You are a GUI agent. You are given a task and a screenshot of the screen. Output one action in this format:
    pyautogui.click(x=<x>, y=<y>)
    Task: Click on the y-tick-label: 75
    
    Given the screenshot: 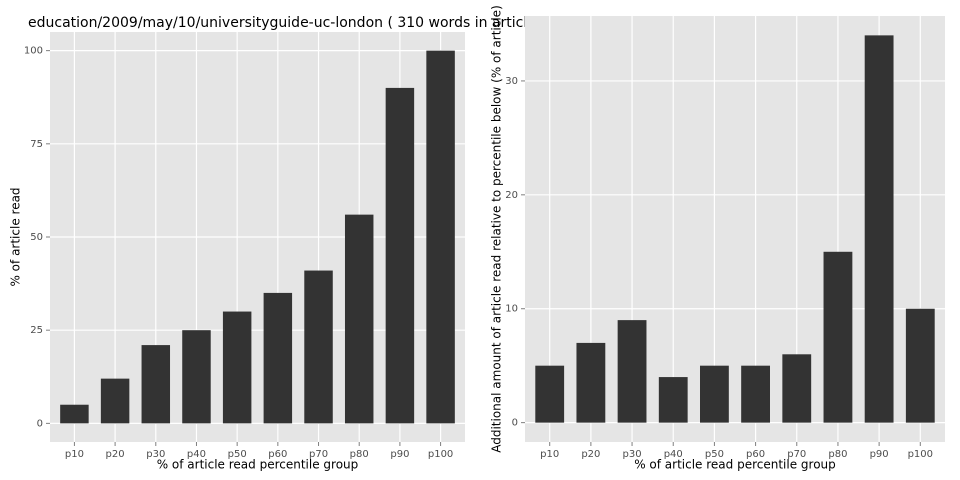 What is the action you would take?
    pyautogui.click(x=36, y=144)
    